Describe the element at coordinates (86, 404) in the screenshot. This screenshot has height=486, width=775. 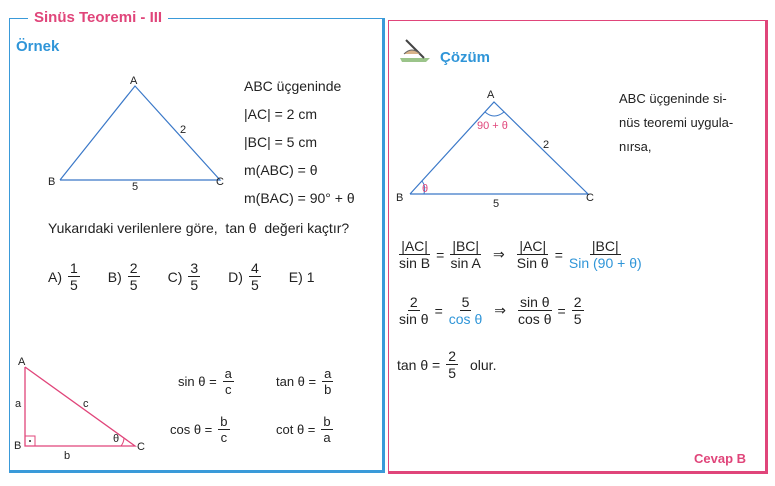
I see `side-c-label: c` at that location.